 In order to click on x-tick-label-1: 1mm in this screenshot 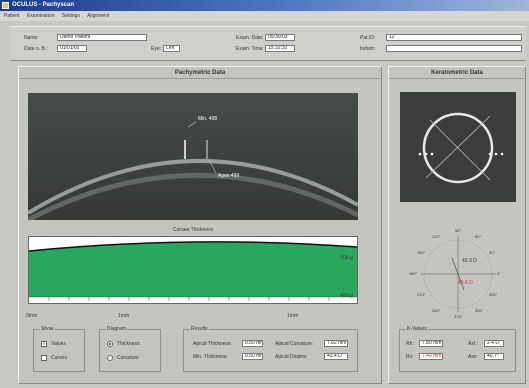, I will do `click(124, 316)`.